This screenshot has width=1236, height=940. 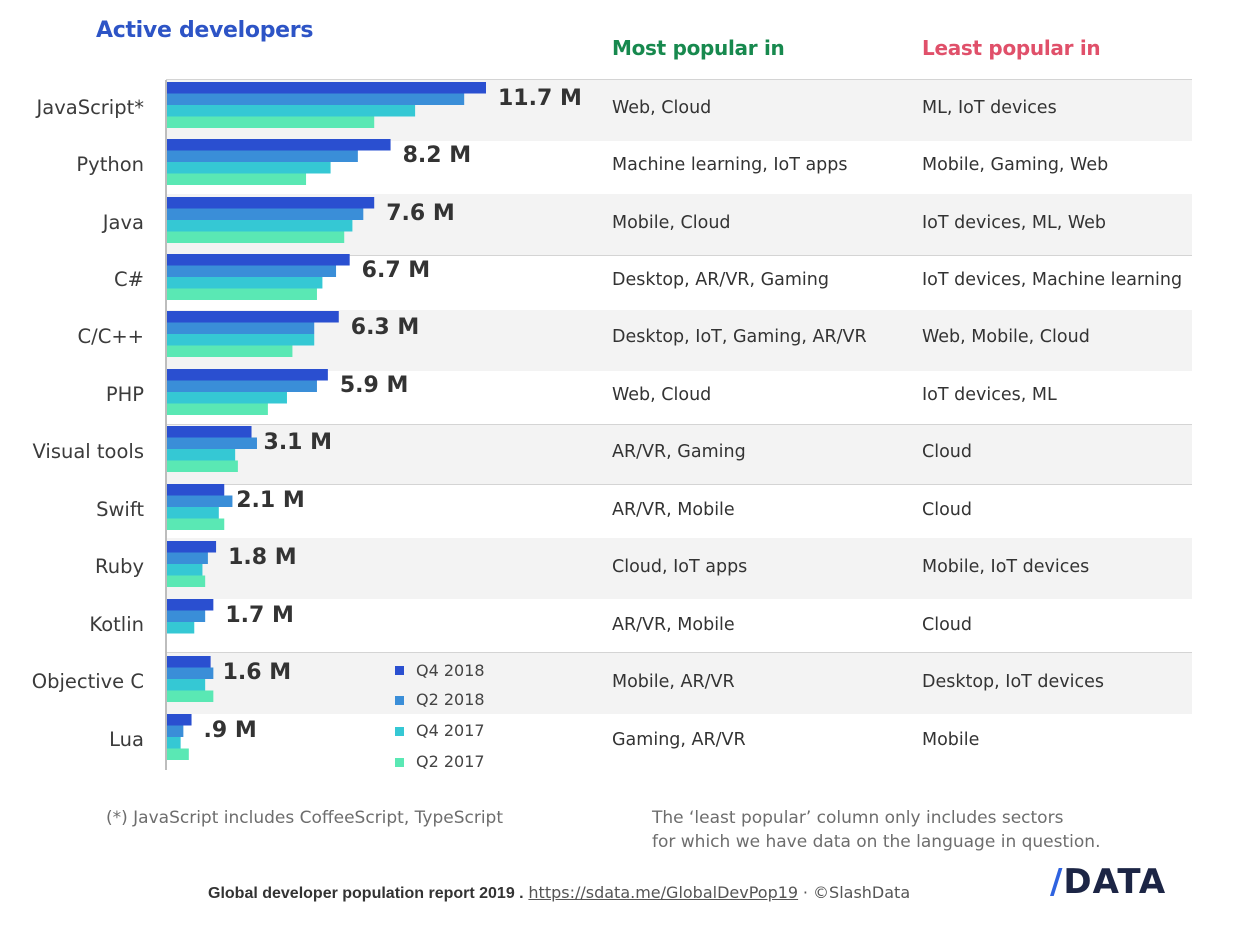 I want to click on logo-slash: /, so click(x=1057, y=882).